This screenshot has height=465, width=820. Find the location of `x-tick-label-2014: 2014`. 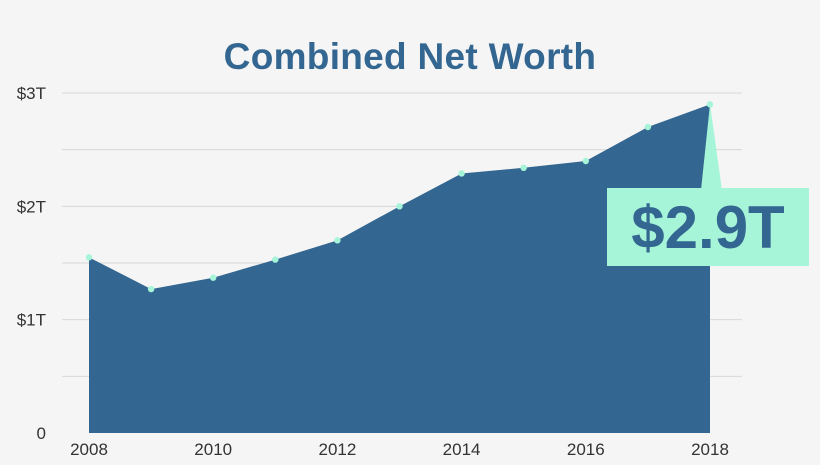

x-tick-label-2014: 2014 is located at coordinates (462, 449).